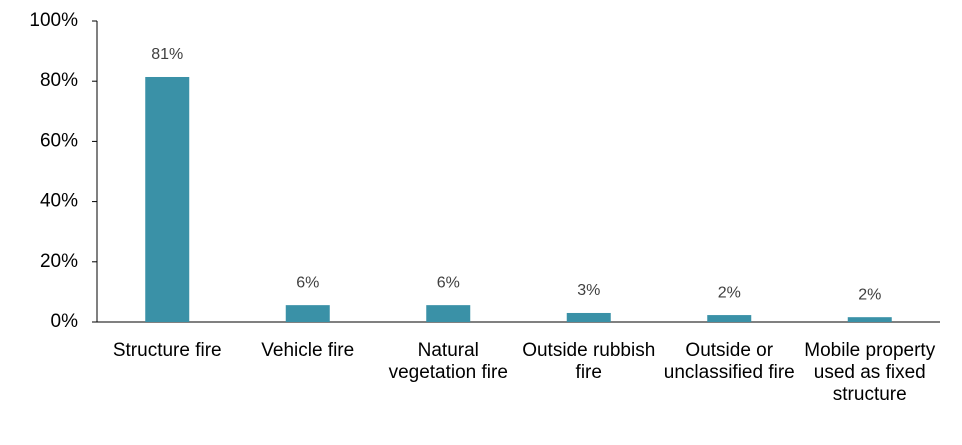 The width and height of the screenshot is (962, 445). What do you see at coordinates (588, 290) in the screenshot?
I see `data-label: 3%` at bounding box center [588, 290].